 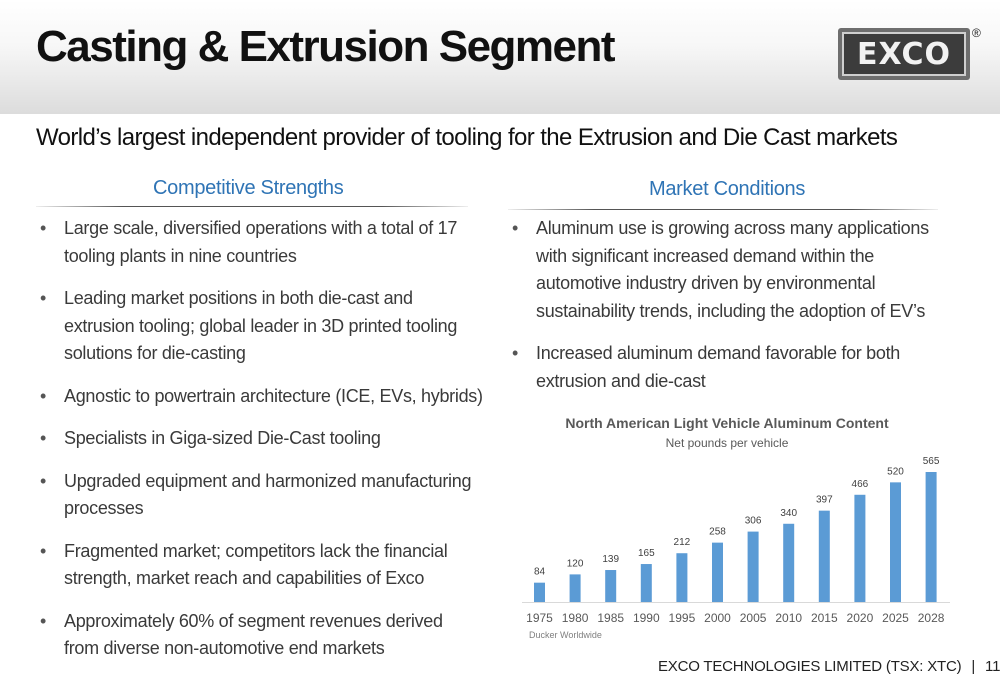 What do you see at coordinates (895, 618) in the screenshot?
I see `chart-x-tick-label: 2025` at bounding box center [895, 618].